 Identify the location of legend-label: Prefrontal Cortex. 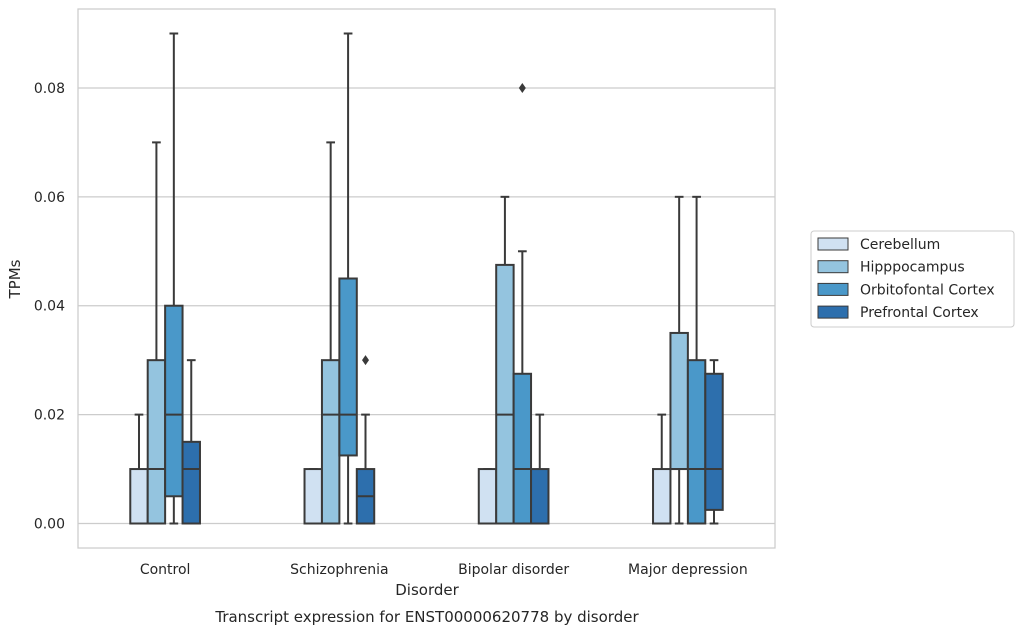
(919, 313).